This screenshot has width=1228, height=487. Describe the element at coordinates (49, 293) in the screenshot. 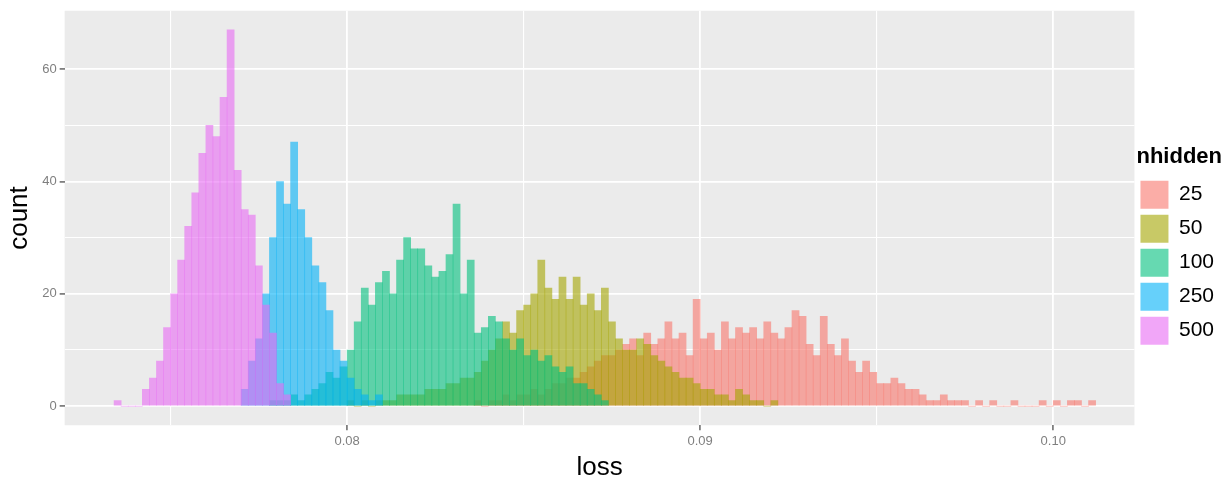

I see `y-tick-label: 20` at that location.